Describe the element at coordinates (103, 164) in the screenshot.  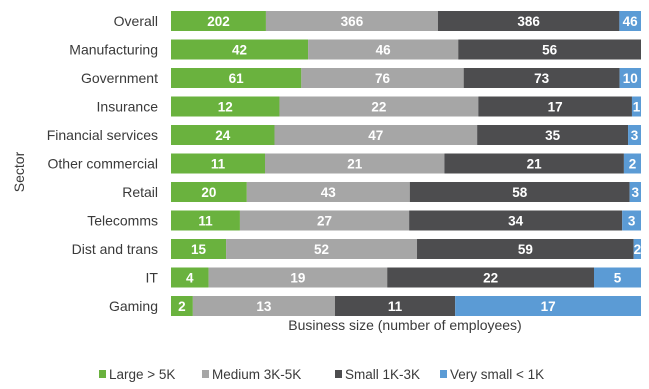
I see `category-label-other-commercial: Other commercial` at that location.